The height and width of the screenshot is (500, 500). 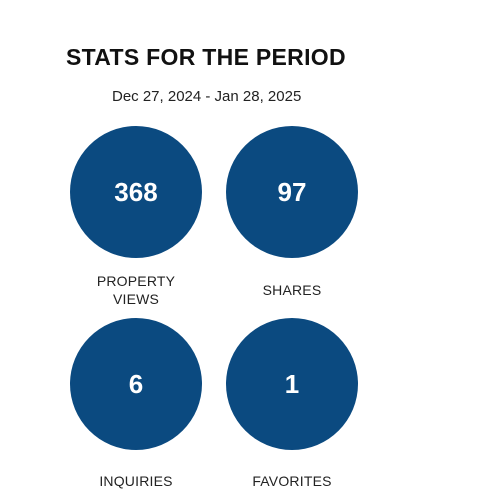 I want to click on stat-circle: 1, so click(x=292, y=384).